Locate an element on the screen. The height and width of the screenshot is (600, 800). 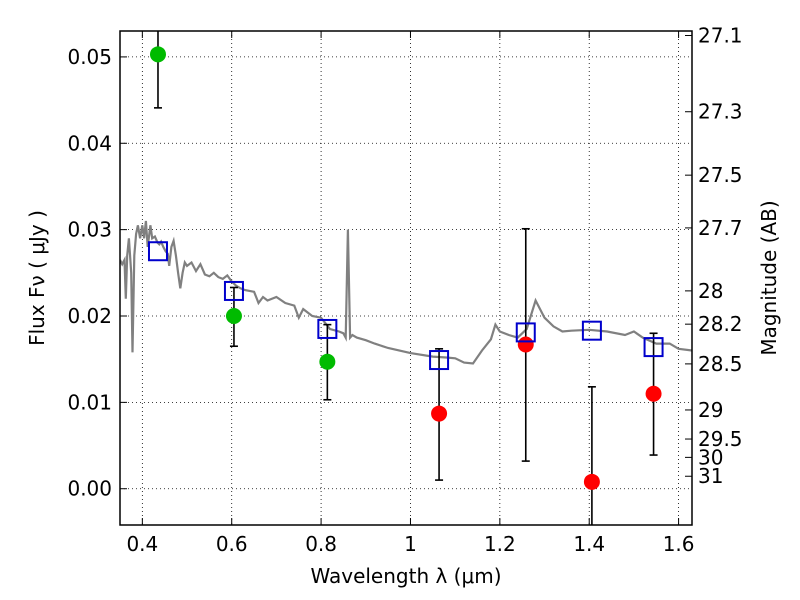
y-tick-label: 0.01 is located at coordinates (89, 402).